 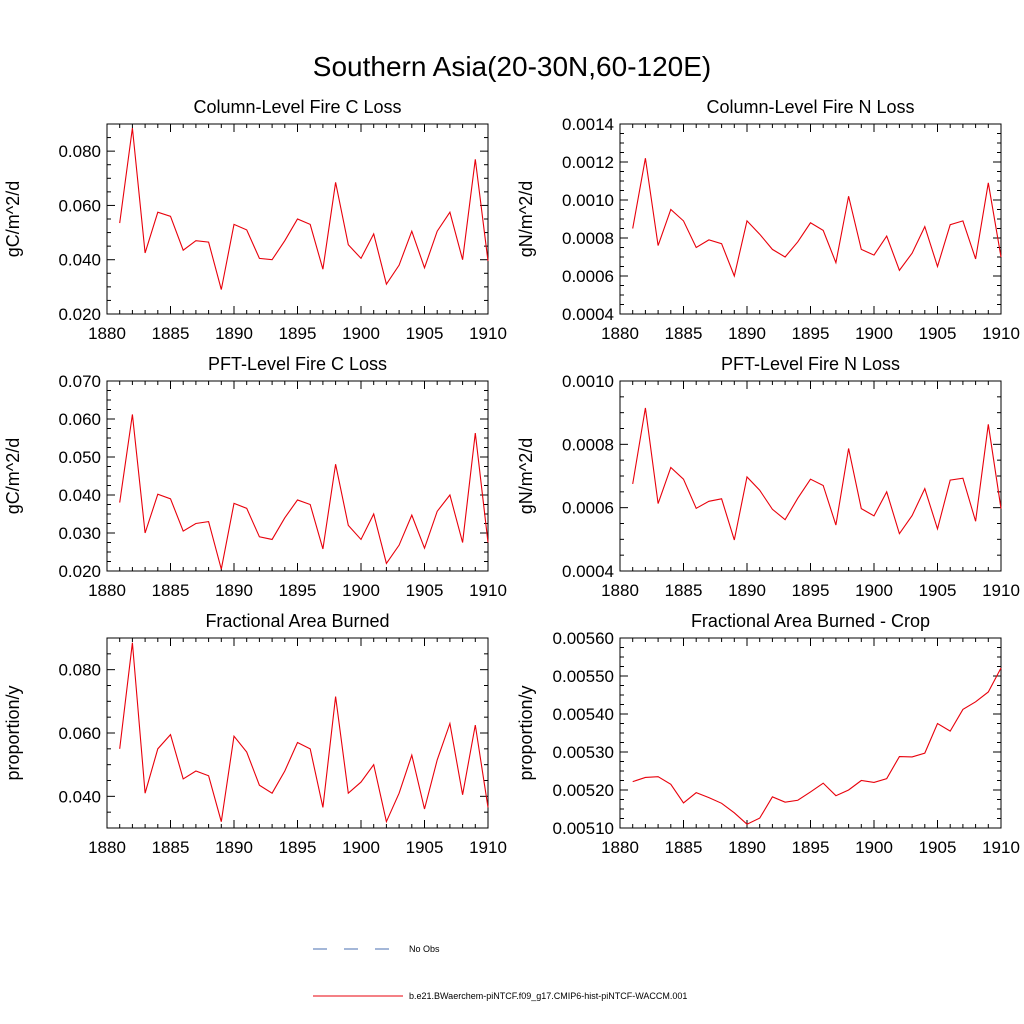 What do you see at coordinates (297, 364) in the screenshot?
I see `panel-title: PFT-Level Fire C Loss` at bounding box center [297, 364].